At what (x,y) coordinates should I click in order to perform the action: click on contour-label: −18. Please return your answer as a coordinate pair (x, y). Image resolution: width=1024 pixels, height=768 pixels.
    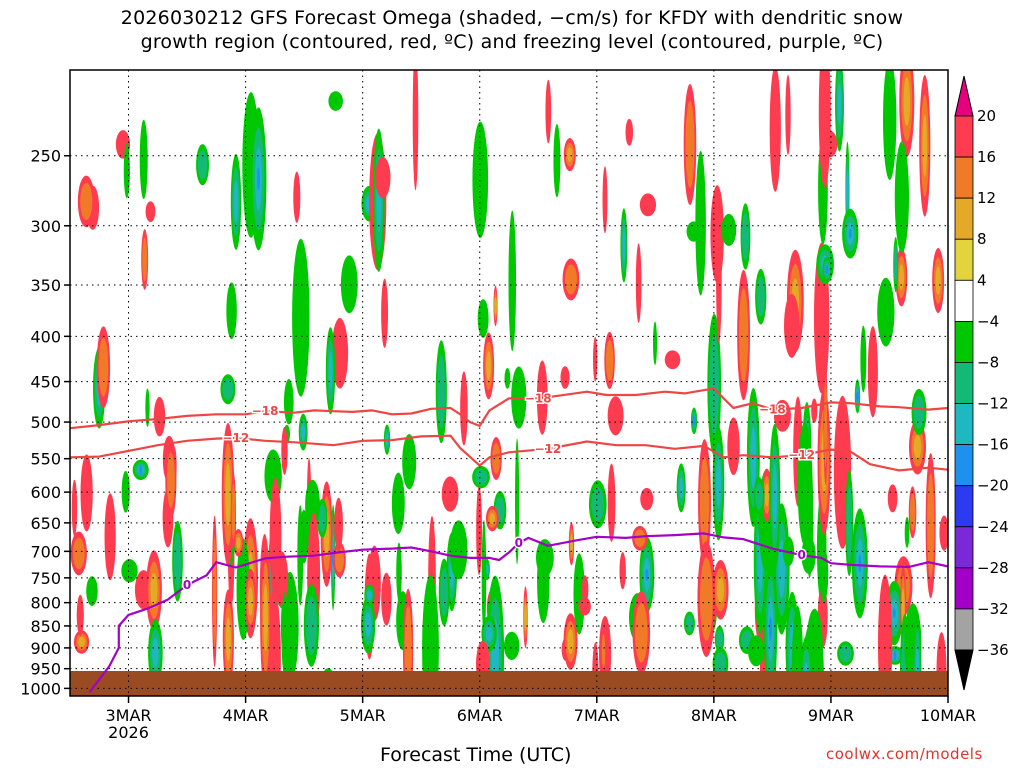
    Looking at the image, I should click on (538, 398).